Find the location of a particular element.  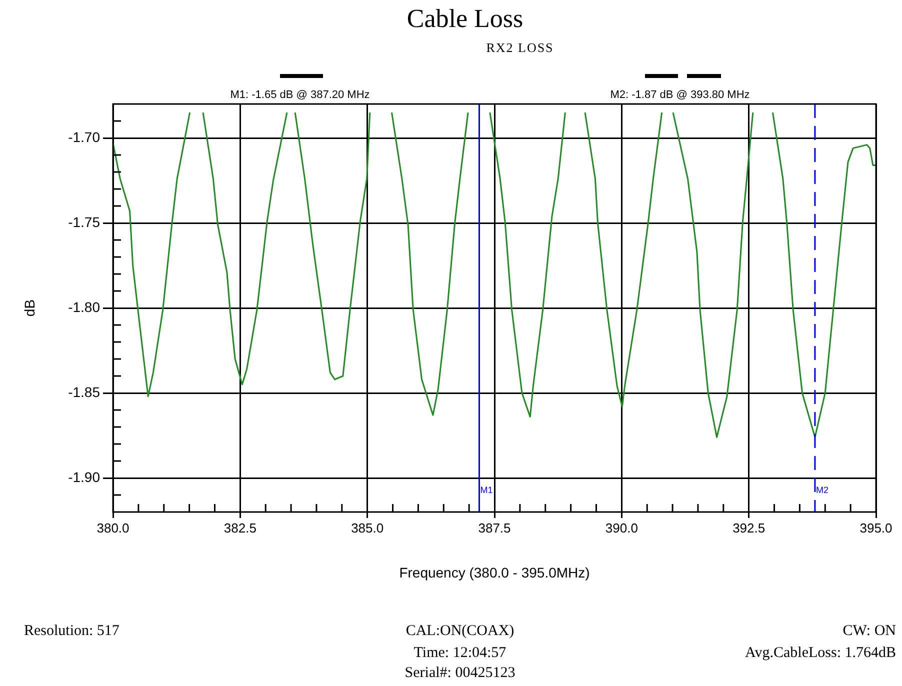

y-tick-label: -1.90 is located at coordinates (84, 476).